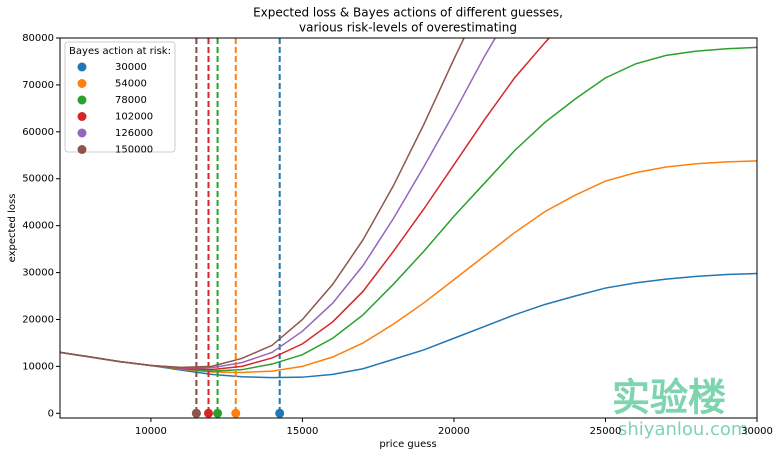 The image size is (779, 456). I want to click on legend-box, so click(120, 97).